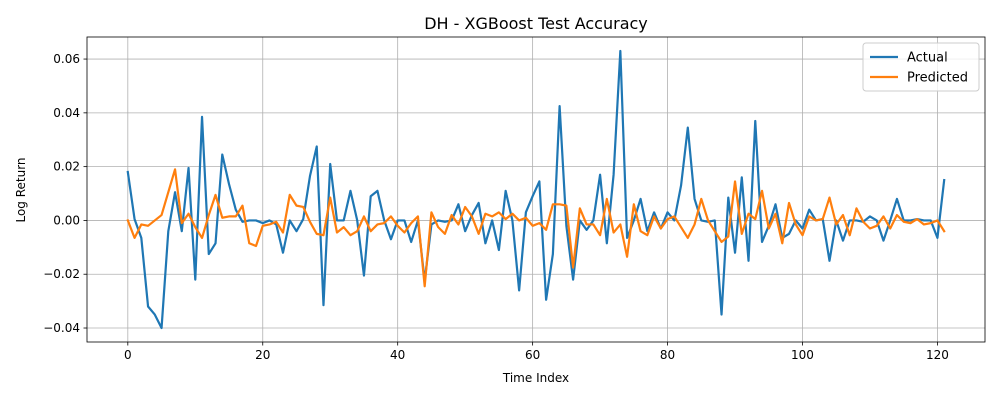 The width and height of the screenshot is (1000, 400). I want to click on y-tick-label: 0.04, so click(66, 113).